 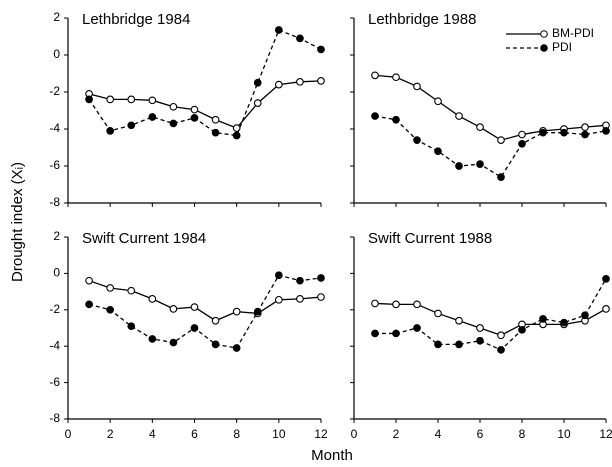 What do you see at coordinates (54, 418) in the screenshot?
I see `y-tick-label: -8` at bounding box center [54, 418].